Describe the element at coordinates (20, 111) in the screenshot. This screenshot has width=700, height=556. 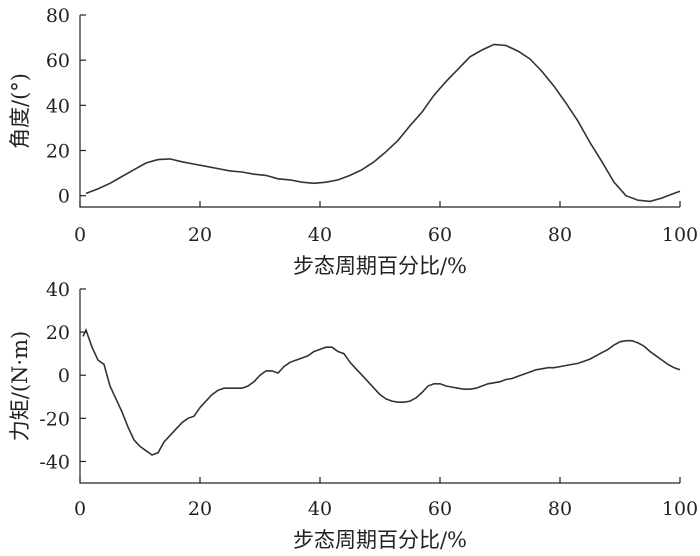
I see `angle-chart-y-label: 角度/(°)` at that location.